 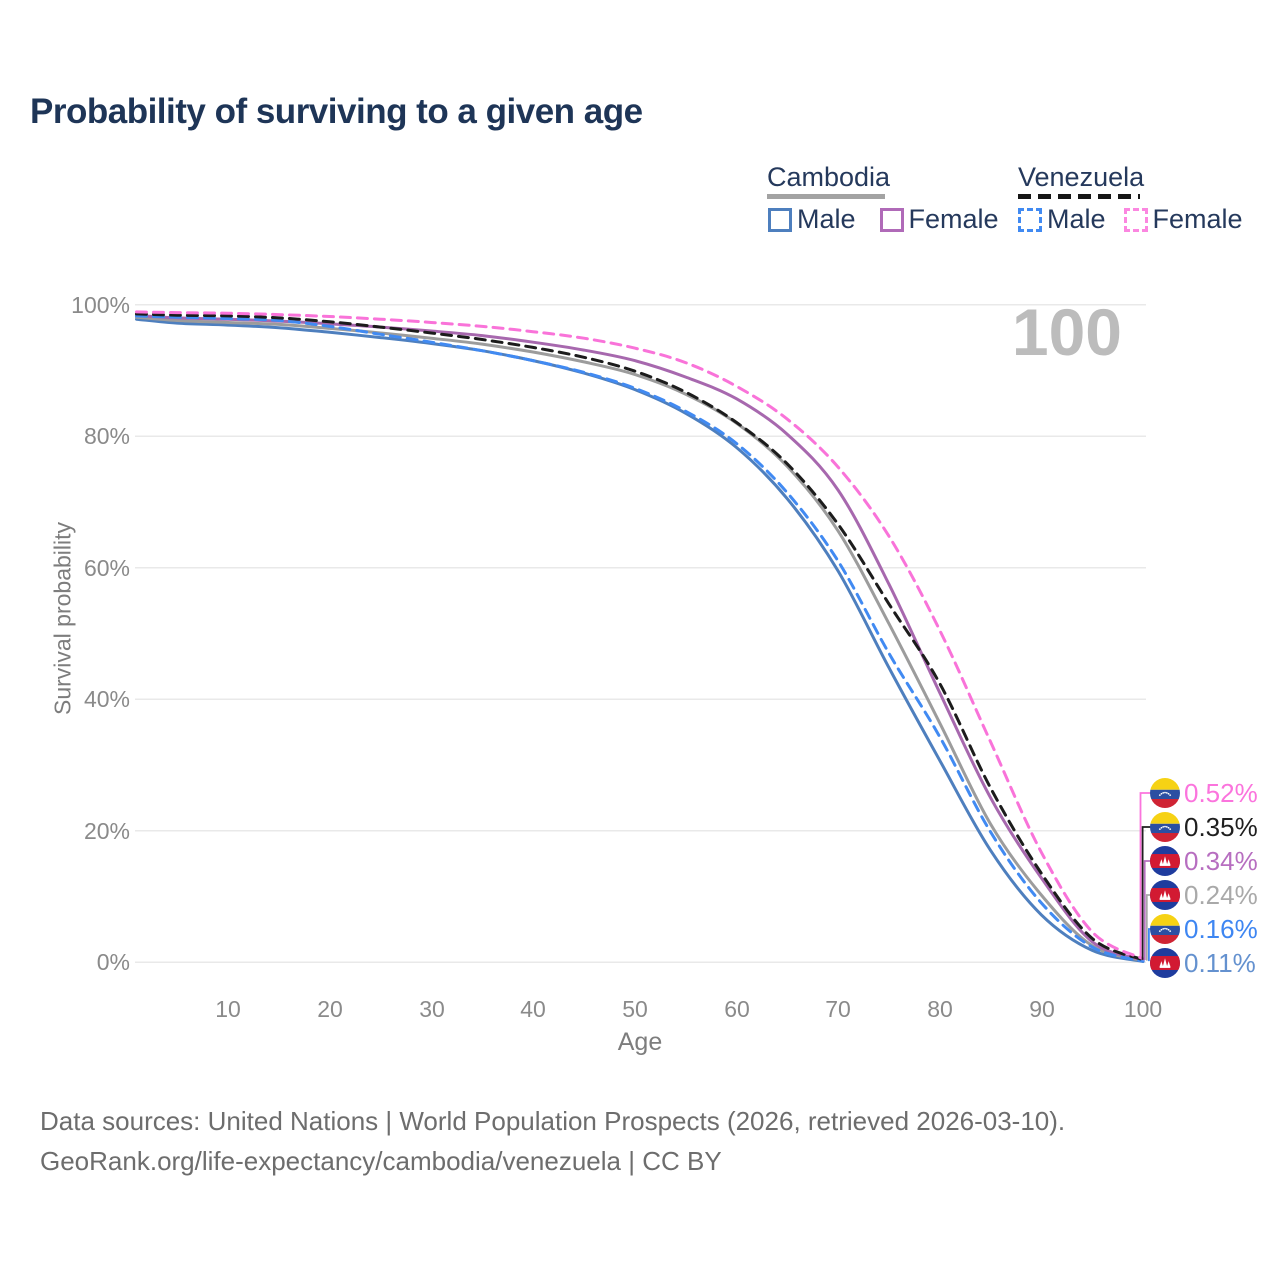 I want to click on end-label-row: 0.35%, so click(x=1204, y=827).